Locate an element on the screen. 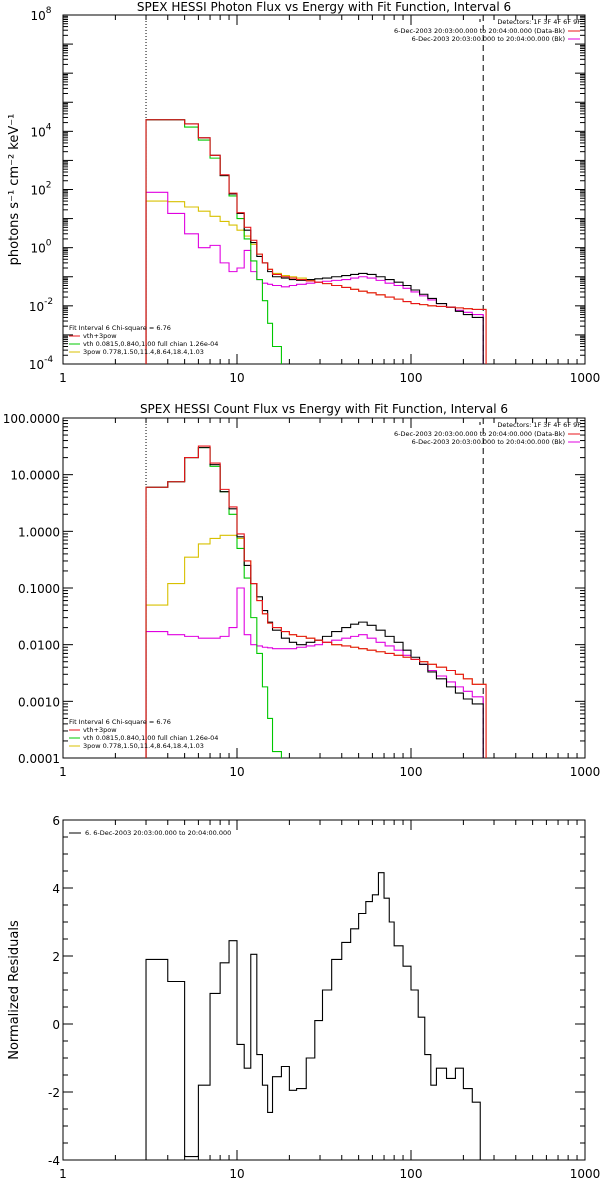 The width and height of the screenshot is (600, 1200). y-tick-label: 0 is located at coordinates (56, 1025).